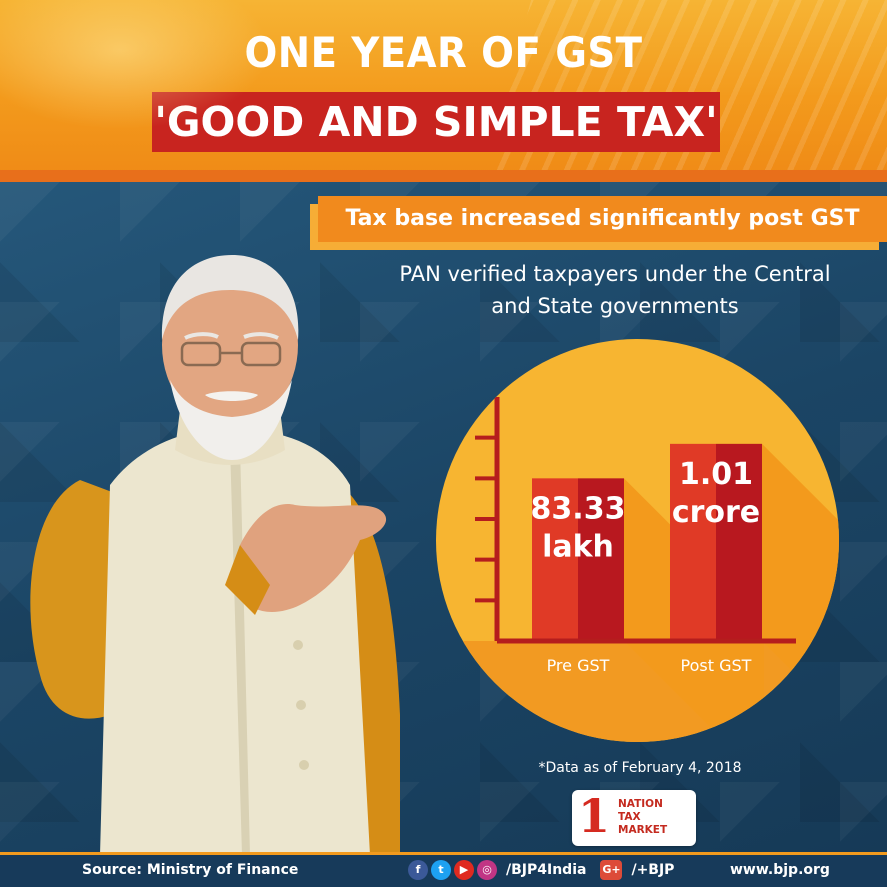  What do you see at coordinates (640, 804) in the screenshot?
I see `logo-line1: NATION` at bounding box center [640, 804].